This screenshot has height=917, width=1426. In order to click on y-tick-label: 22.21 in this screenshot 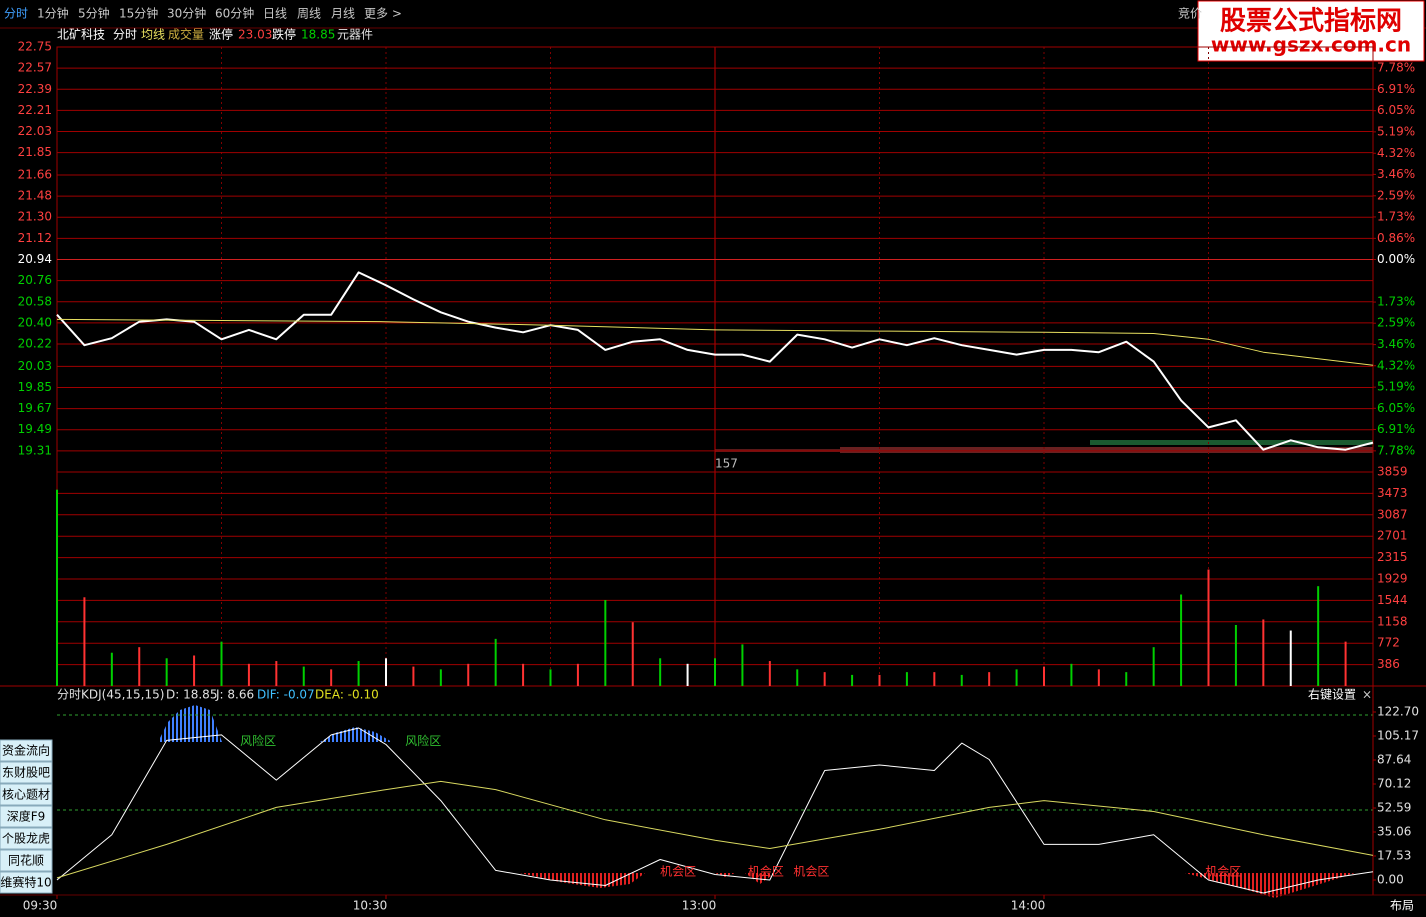, I will do `click(35, 110)`.